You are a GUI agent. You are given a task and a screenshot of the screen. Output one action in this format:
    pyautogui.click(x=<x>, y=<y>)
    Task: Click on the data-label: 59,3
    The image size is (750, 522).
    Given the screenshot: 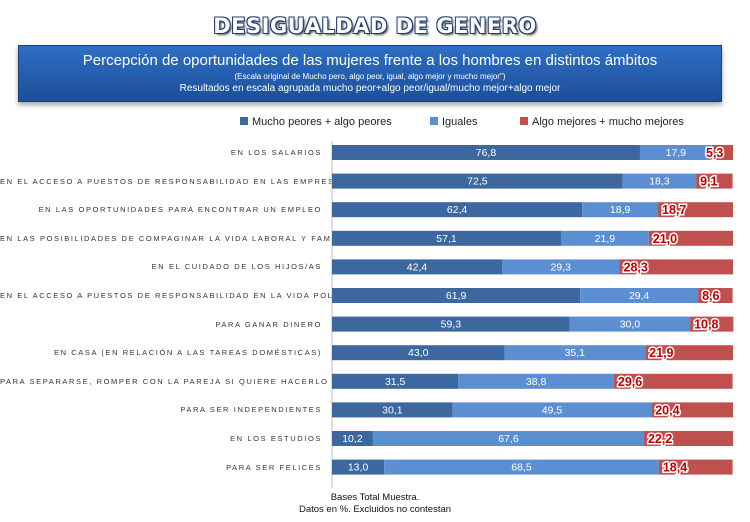 What is the action you would take?
    pyautogui.click(x=451, y=325)
    